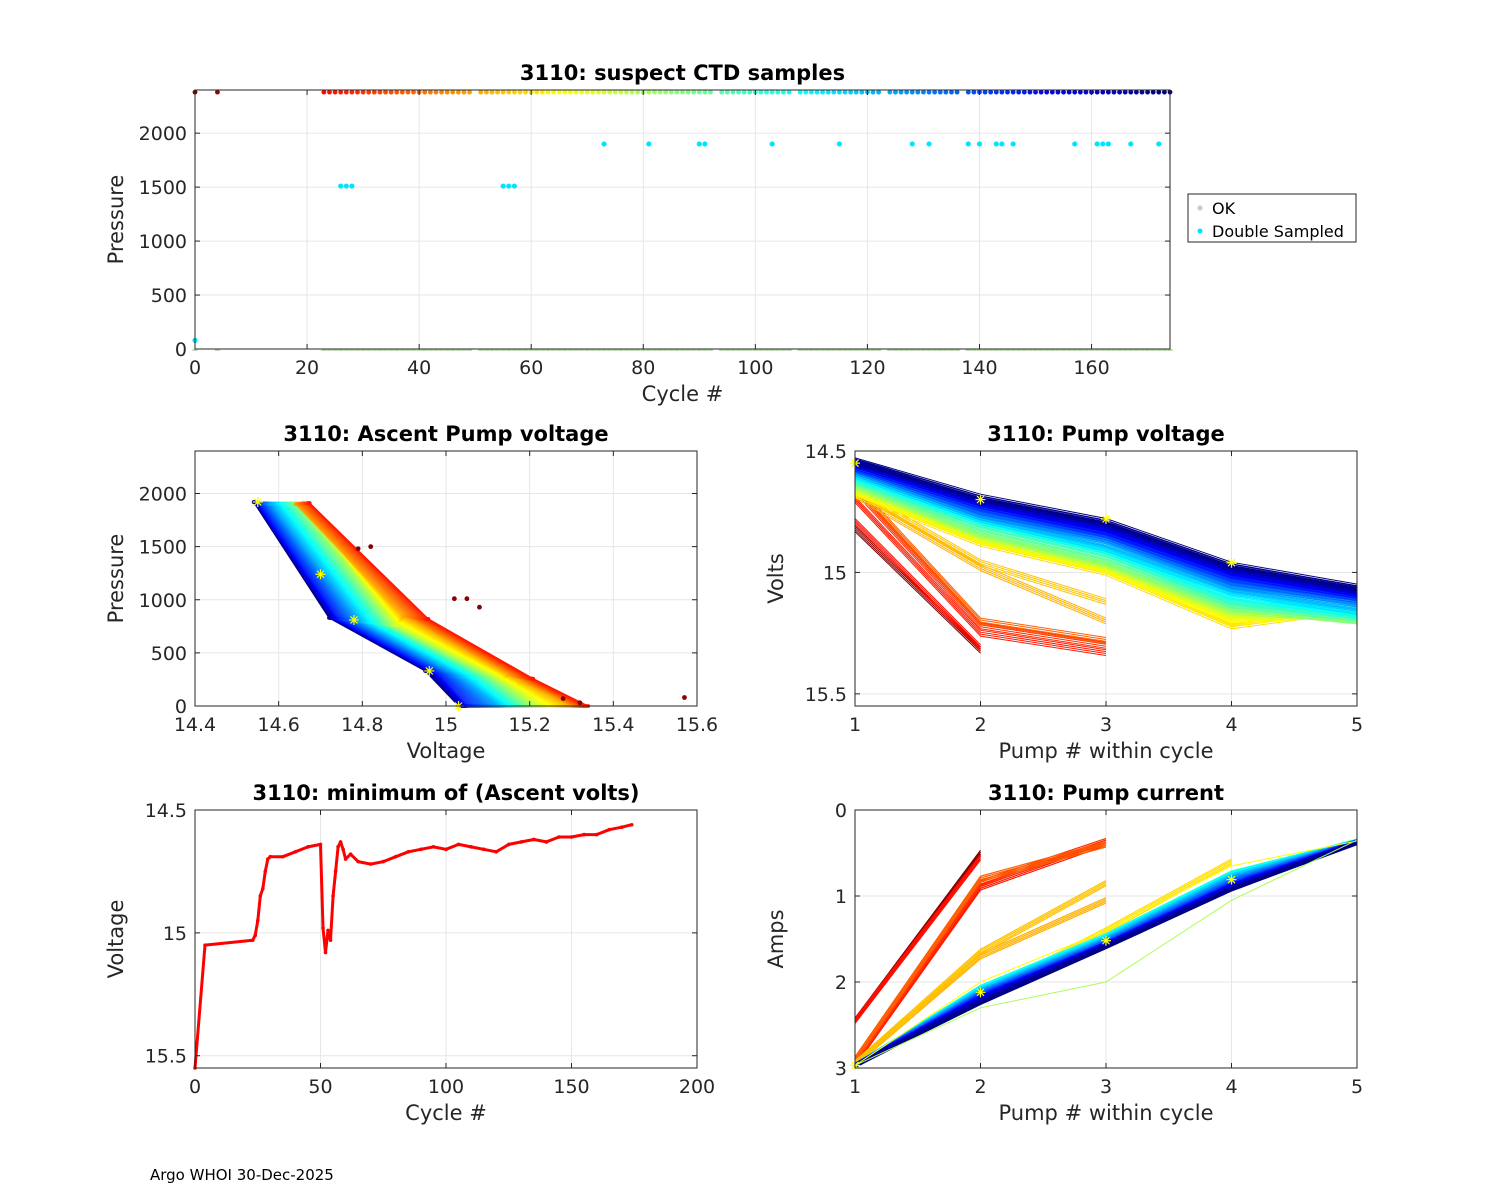 Image resolution: width=1500 pixels, height=1200 pixels. I want to click on y-tick-label: 14.5, so click(166, 811).